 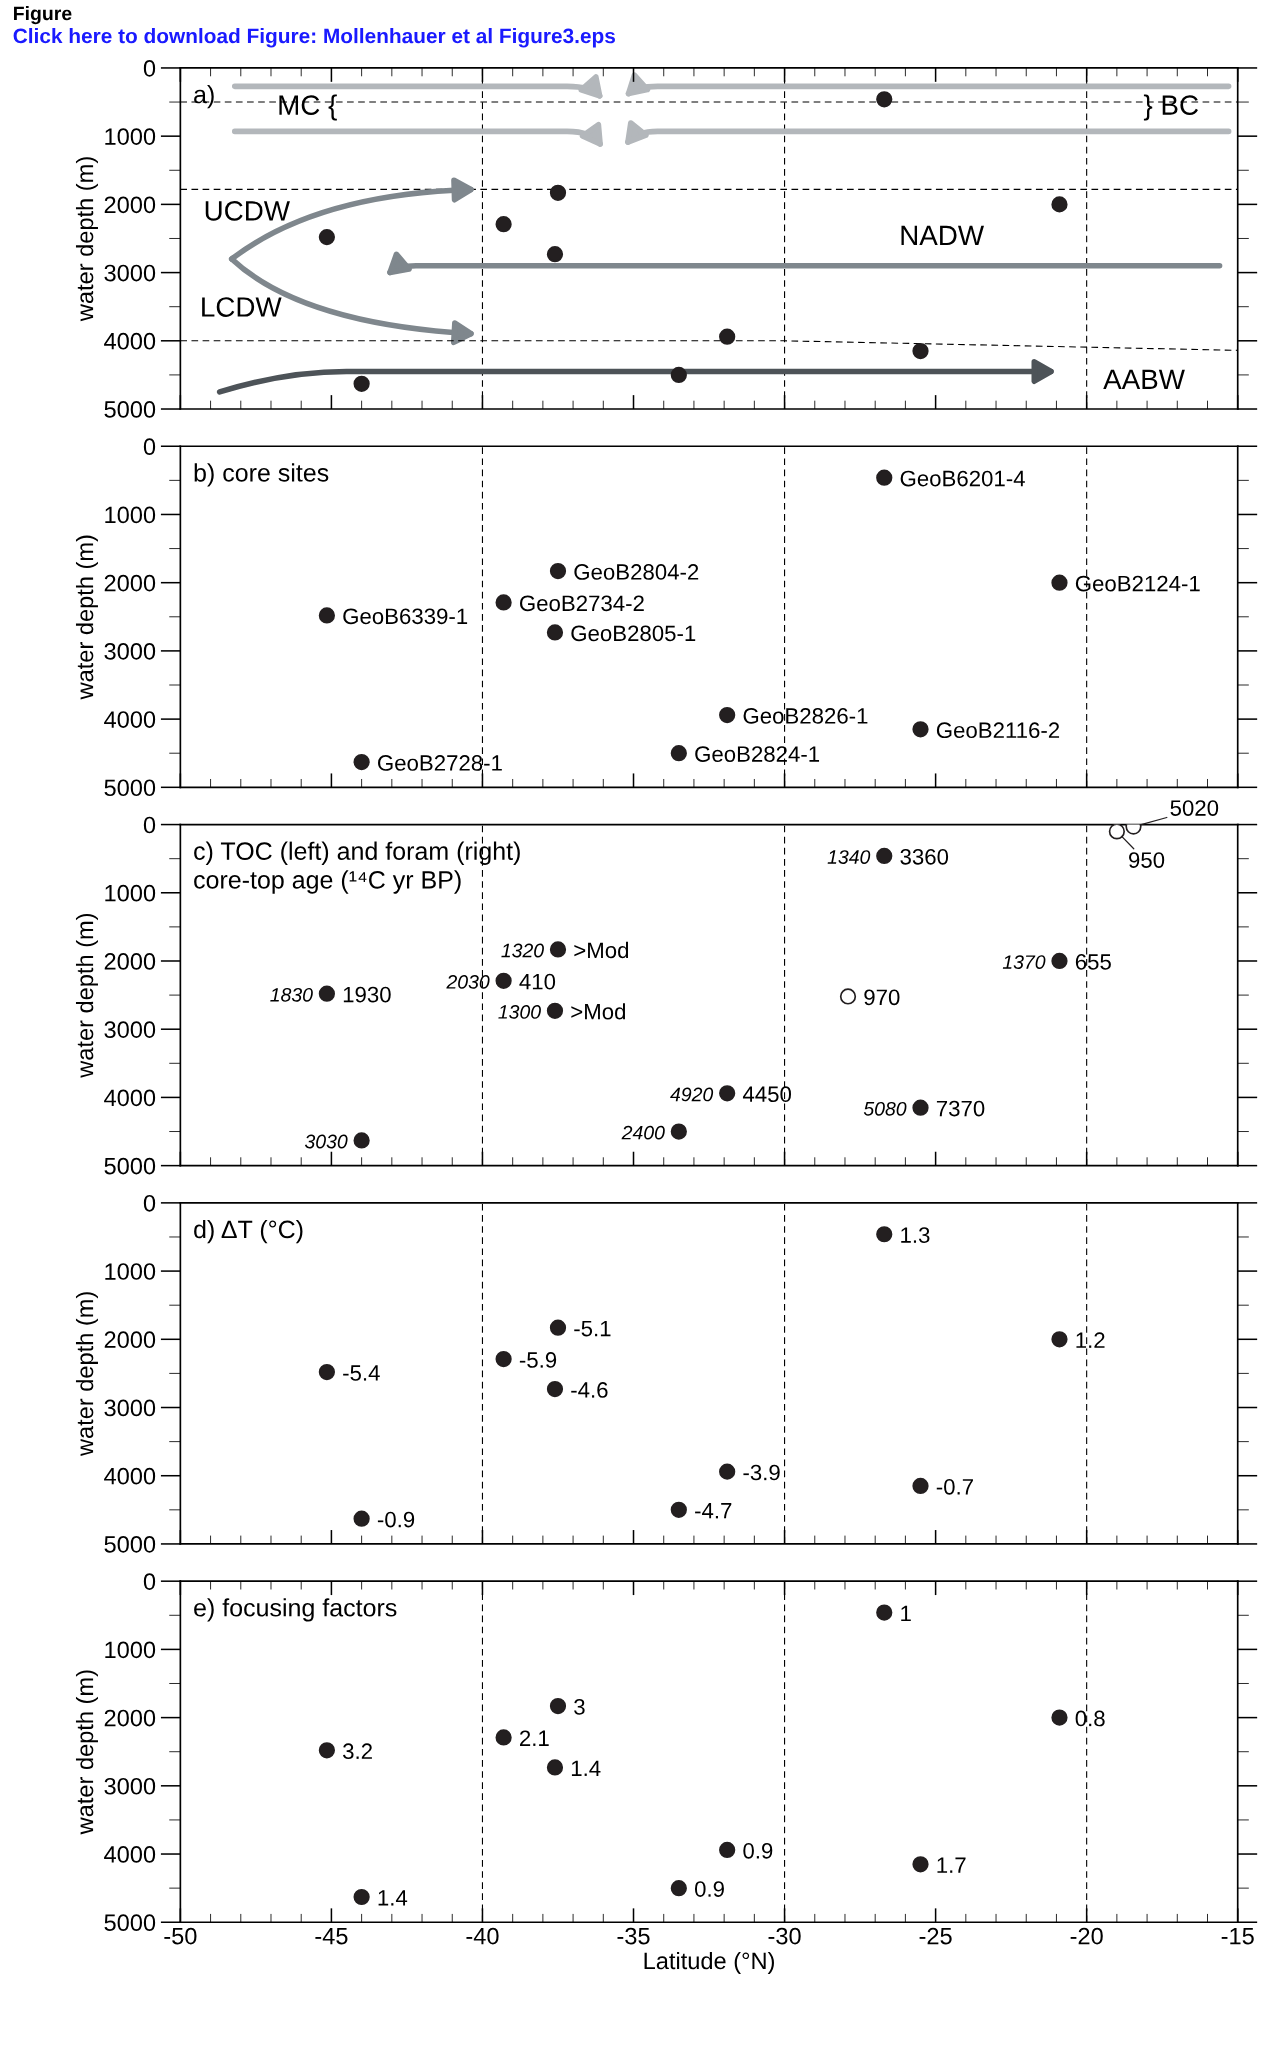 I want to click on annotation: 1, so click(x=906, y=1613).